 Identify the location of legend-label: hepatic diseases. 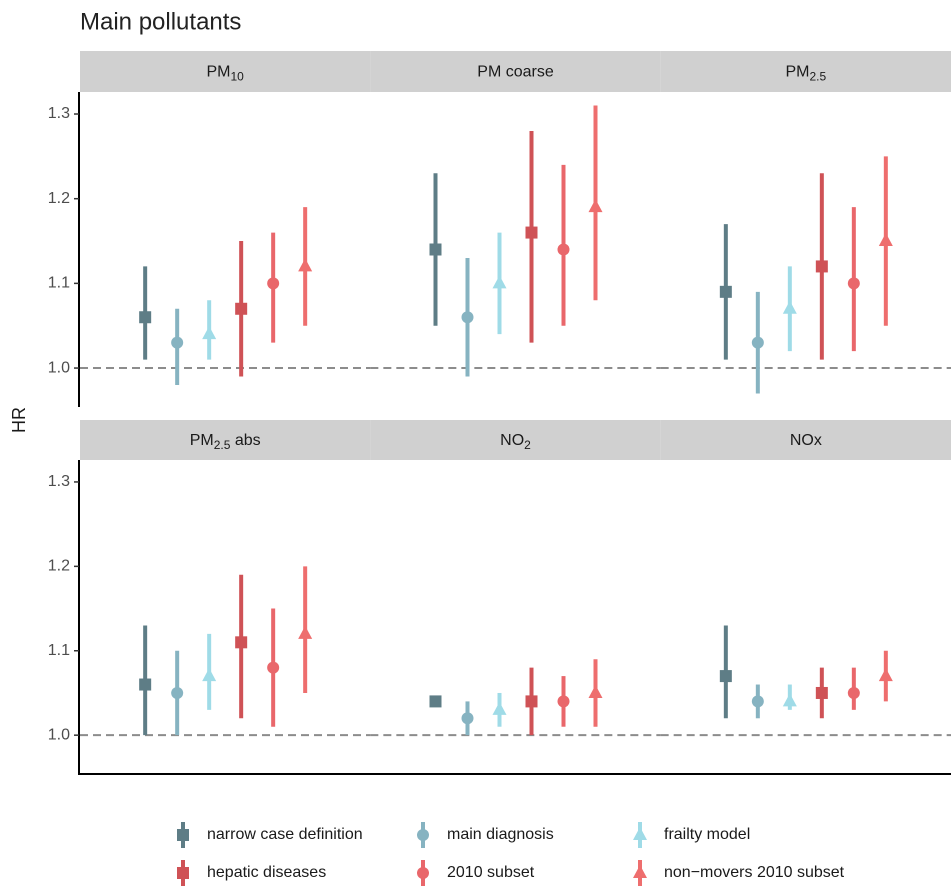
(266, 872).